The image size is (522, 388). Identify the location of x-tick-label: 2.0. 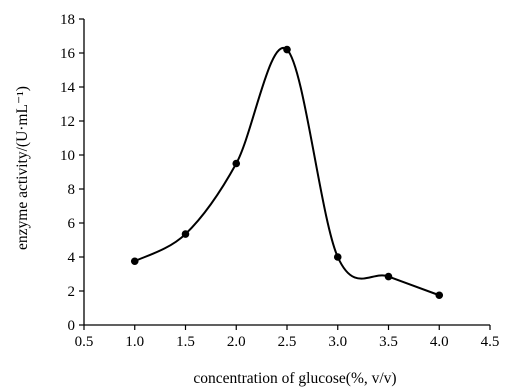
(236, 342).